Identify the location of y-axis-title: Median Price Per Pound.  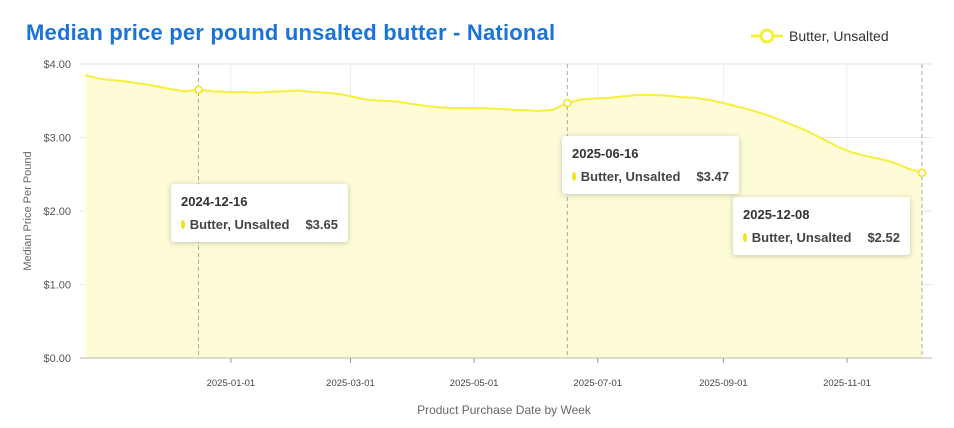
(28, 210).